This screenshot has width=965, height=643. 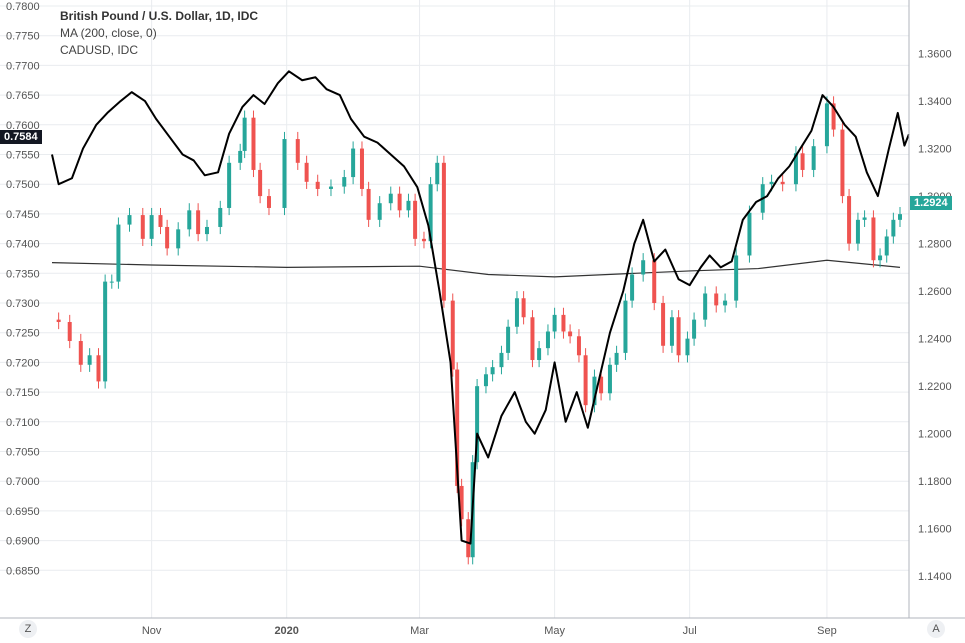 What do you see at coordinates (23, 96) in the screenshot?
I see `left-tick-label: 0.7650` at bounding box center [23, 96].